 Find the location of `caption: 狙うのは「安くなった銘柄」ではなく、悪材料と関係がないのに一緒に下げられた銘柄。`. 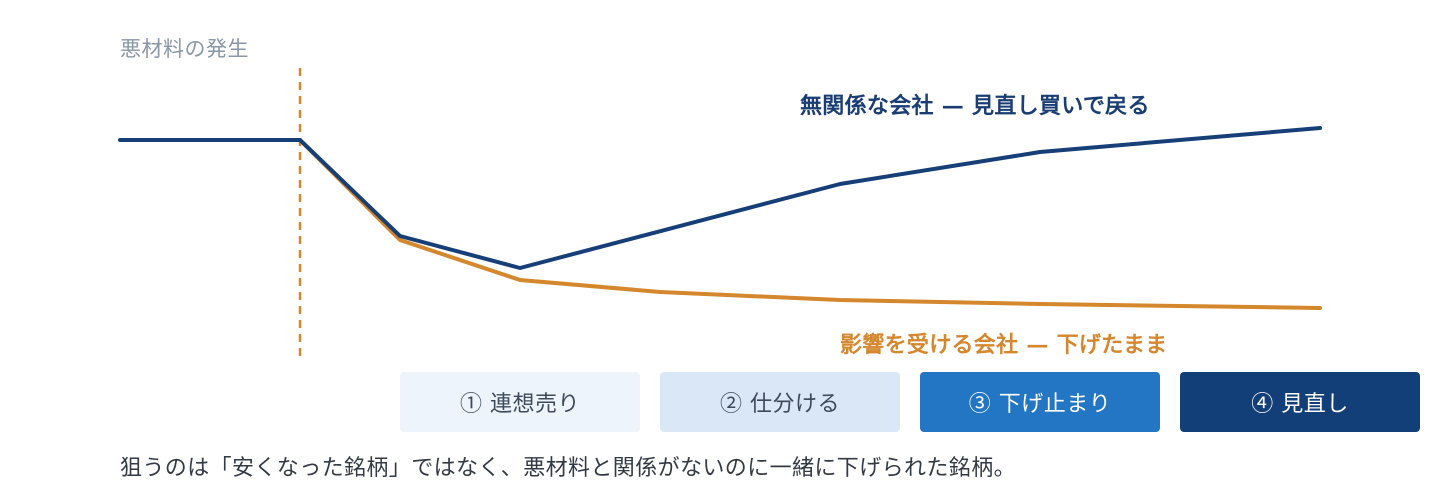

caption: 狙うのは「安くなった銘柄」ではなく、悪材料と関係がないのに一緒に下げられた銘柄。 is located at coordinates (568, 468).